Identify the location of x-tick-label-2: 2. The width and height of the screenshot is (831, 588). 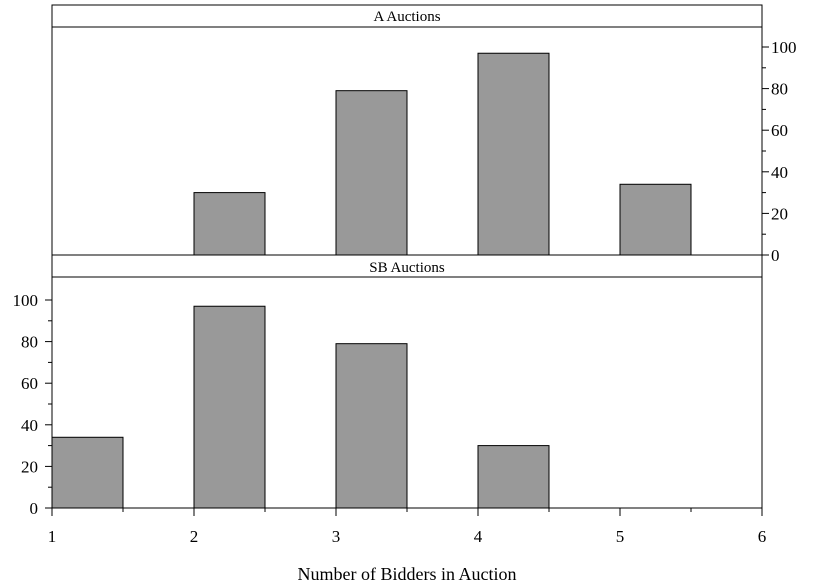
(194, 536).